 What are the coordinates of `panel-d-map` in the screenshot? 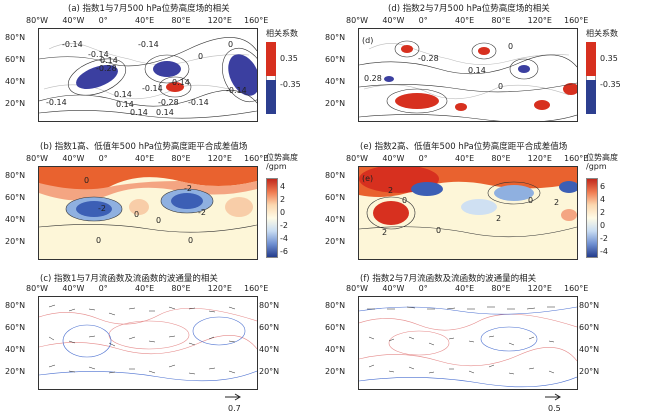 It's located at (468, 75).